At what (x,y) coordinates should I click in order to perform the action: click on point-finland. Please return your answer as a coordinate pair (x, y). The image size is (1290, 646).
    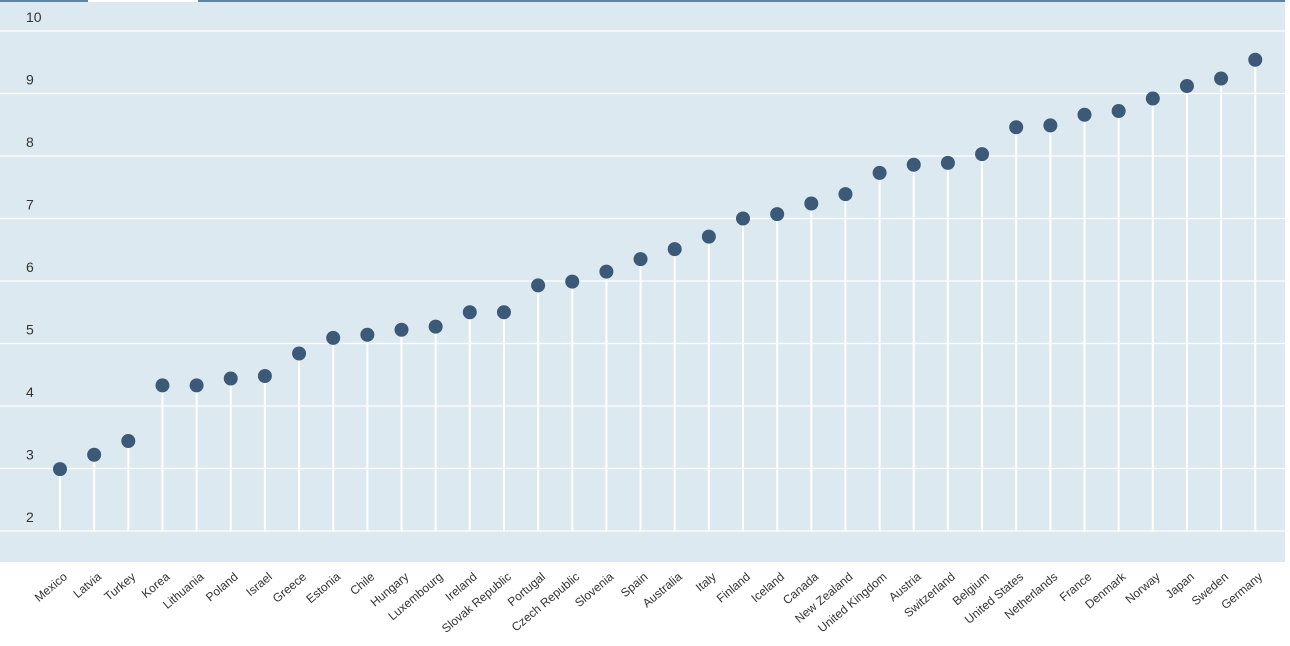
    Looking at the image, I should click on (743, 218).